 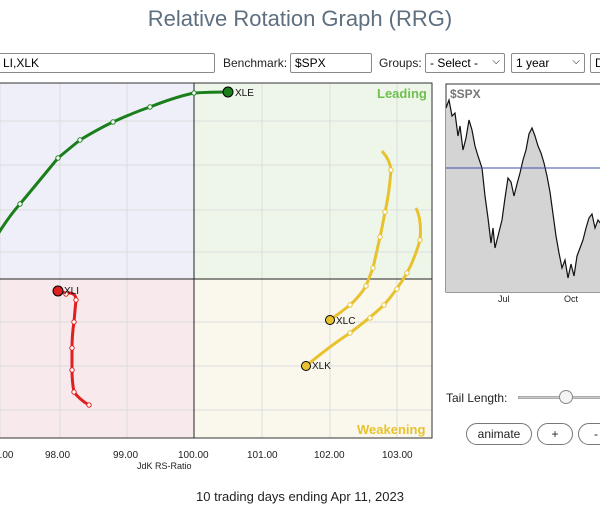 What do you see at coordinates (391, 429) in the screenshot?
I see `weakening-label: Weakening` at bounding box center [391, 429].